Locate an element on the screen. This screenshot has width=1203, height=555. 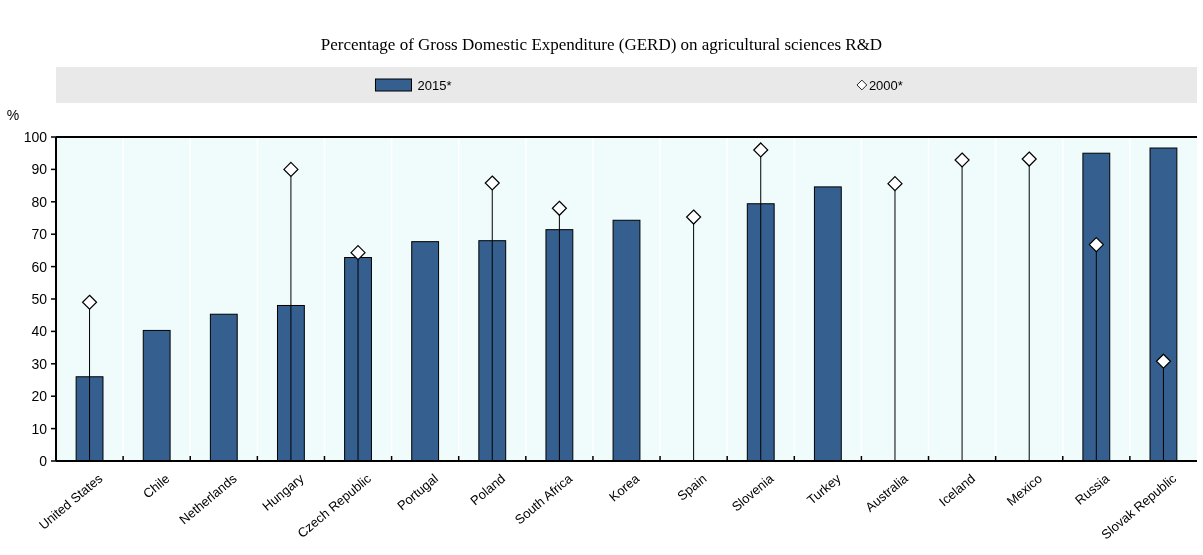
y-tick-label: 40 is located at coordinates (39, 331).